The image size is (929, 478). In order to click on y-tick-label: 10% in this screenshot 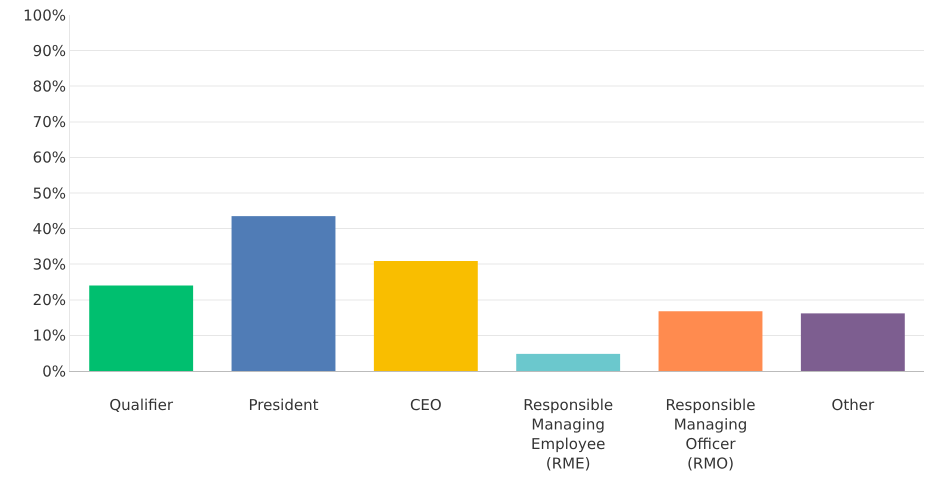, I will do `click(49, 335)`.